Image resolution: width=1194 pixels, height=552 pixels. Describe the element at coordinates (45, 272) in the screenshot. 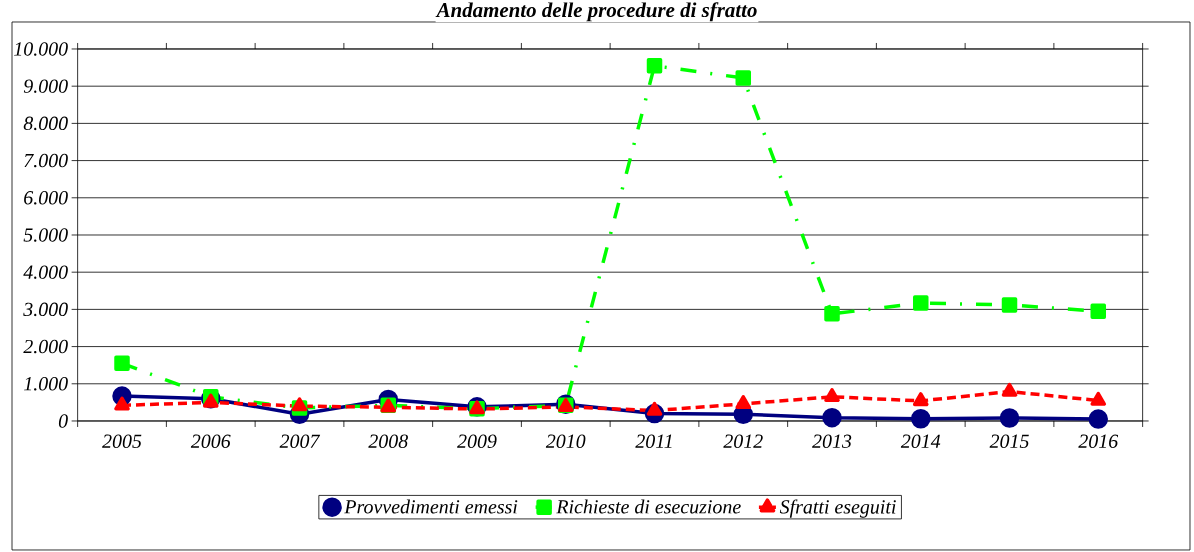

I see `y-tick-label: 4.000` at that location.